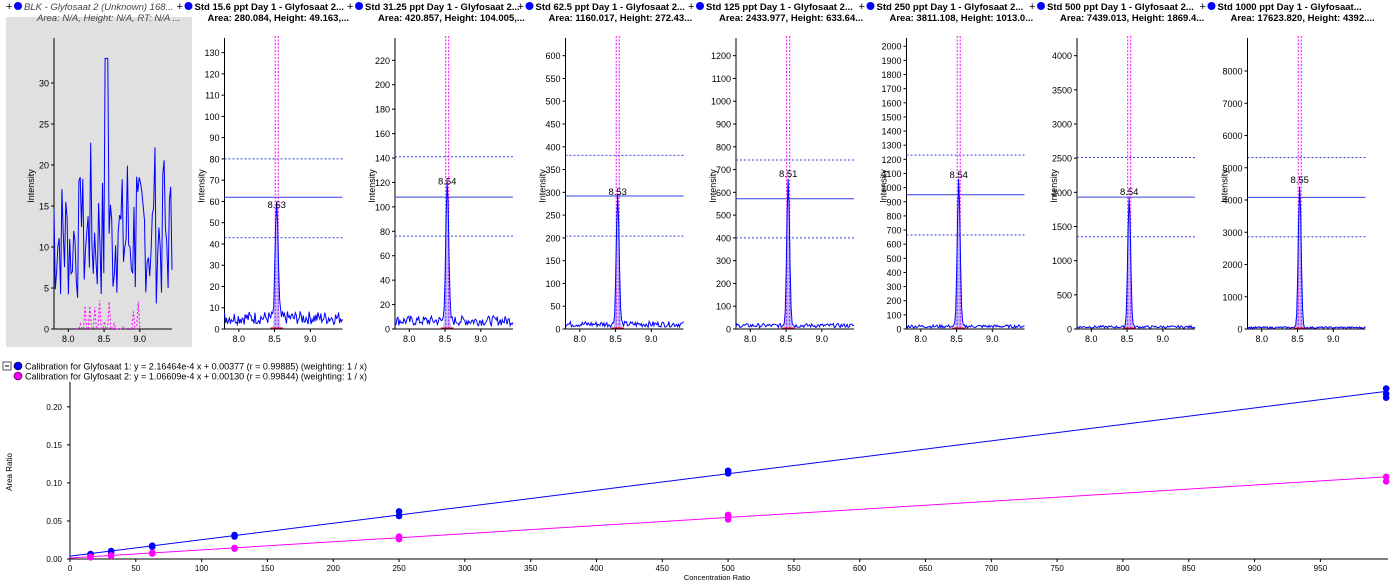 The image size is (1400, 584). What do you see at coordinates (992, 568) in the screenshot?
I see `calib-x-tick-label: 700` at bounding box center [992, 568].